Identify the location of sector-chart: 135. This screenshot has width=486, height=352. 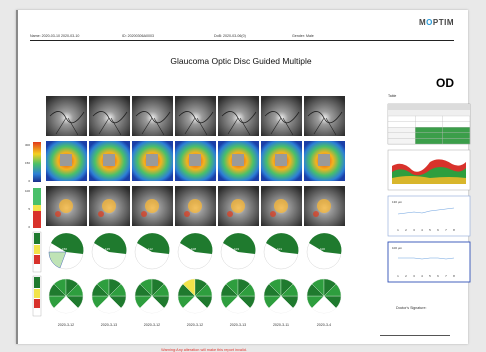
(109, 251).